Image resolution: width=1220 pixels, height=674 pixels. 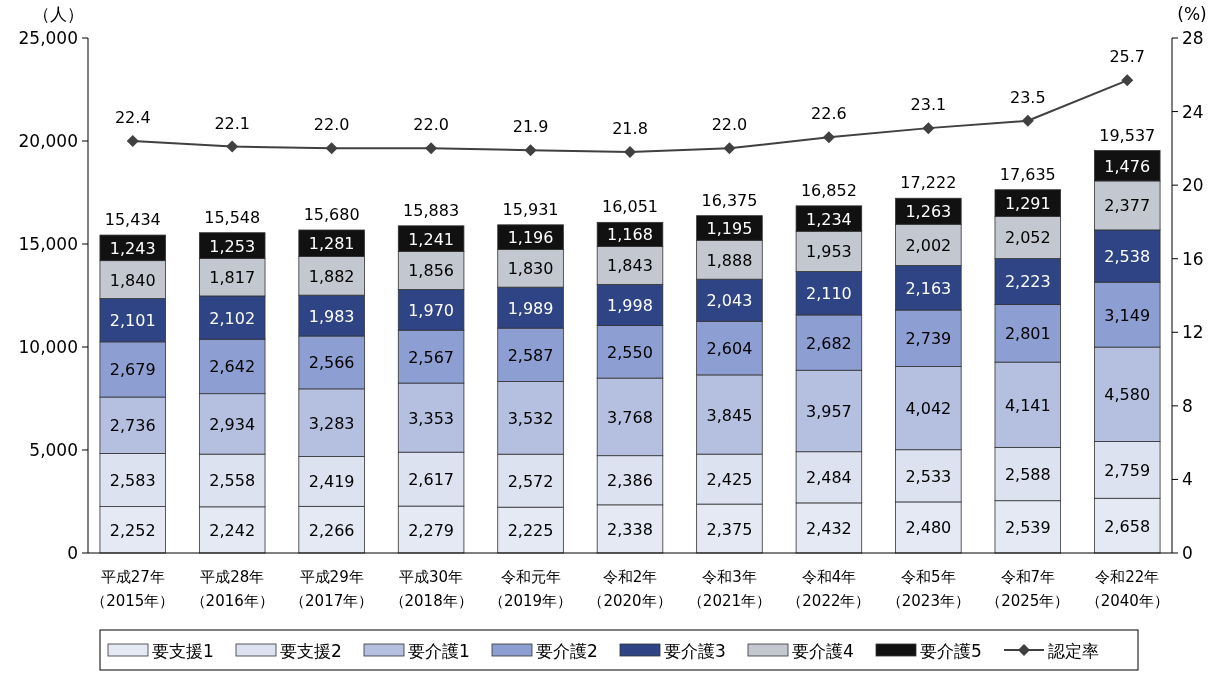 What do you see at coordinates (232, 367) in the screenshot?
I see `data-label: 2,642` at bounding box center [232, 367].